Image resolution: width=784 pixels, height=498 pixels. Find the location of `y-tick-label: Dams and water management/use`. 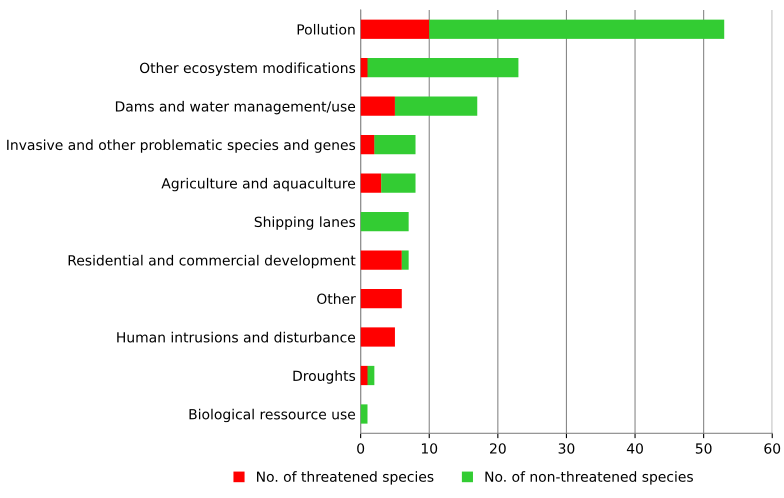

y-tick-label: Dams and water management/use is located at coordinates (236, 107).